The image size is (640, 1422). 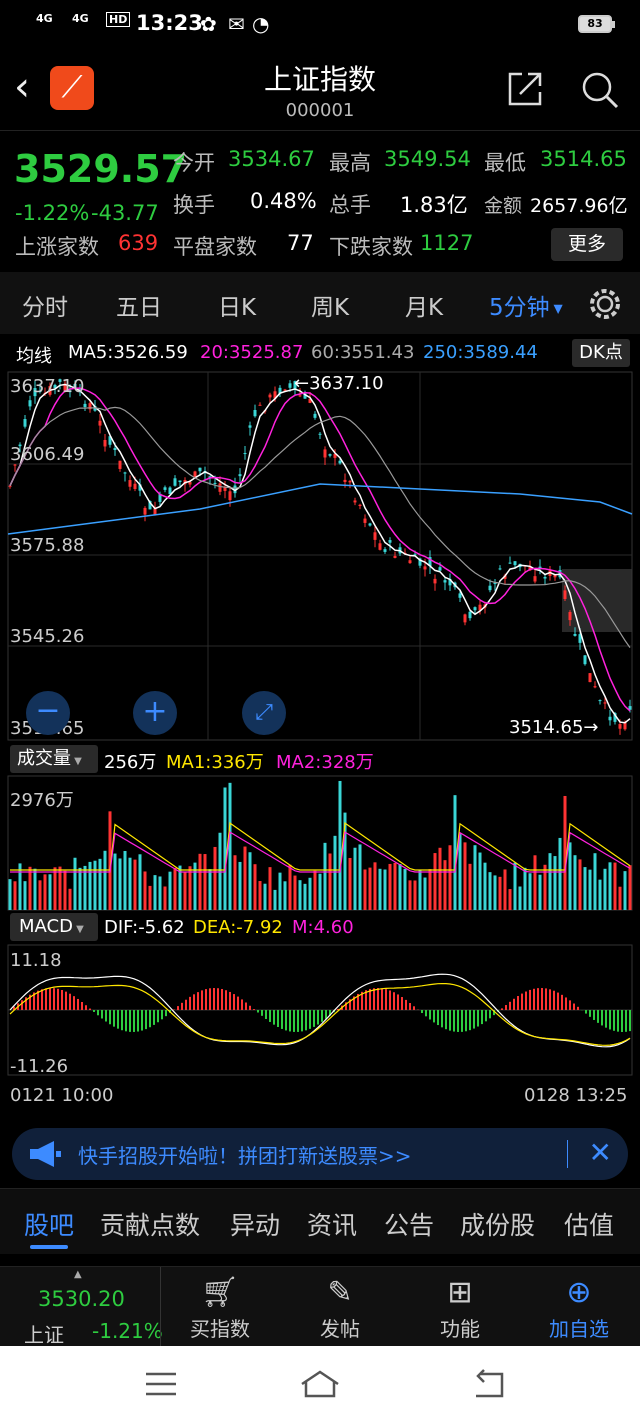 What do you see at coordinates (409, 1225) in the screenshot?
I see `tab-announcement: 公告` at bounding box center [409, 1225].